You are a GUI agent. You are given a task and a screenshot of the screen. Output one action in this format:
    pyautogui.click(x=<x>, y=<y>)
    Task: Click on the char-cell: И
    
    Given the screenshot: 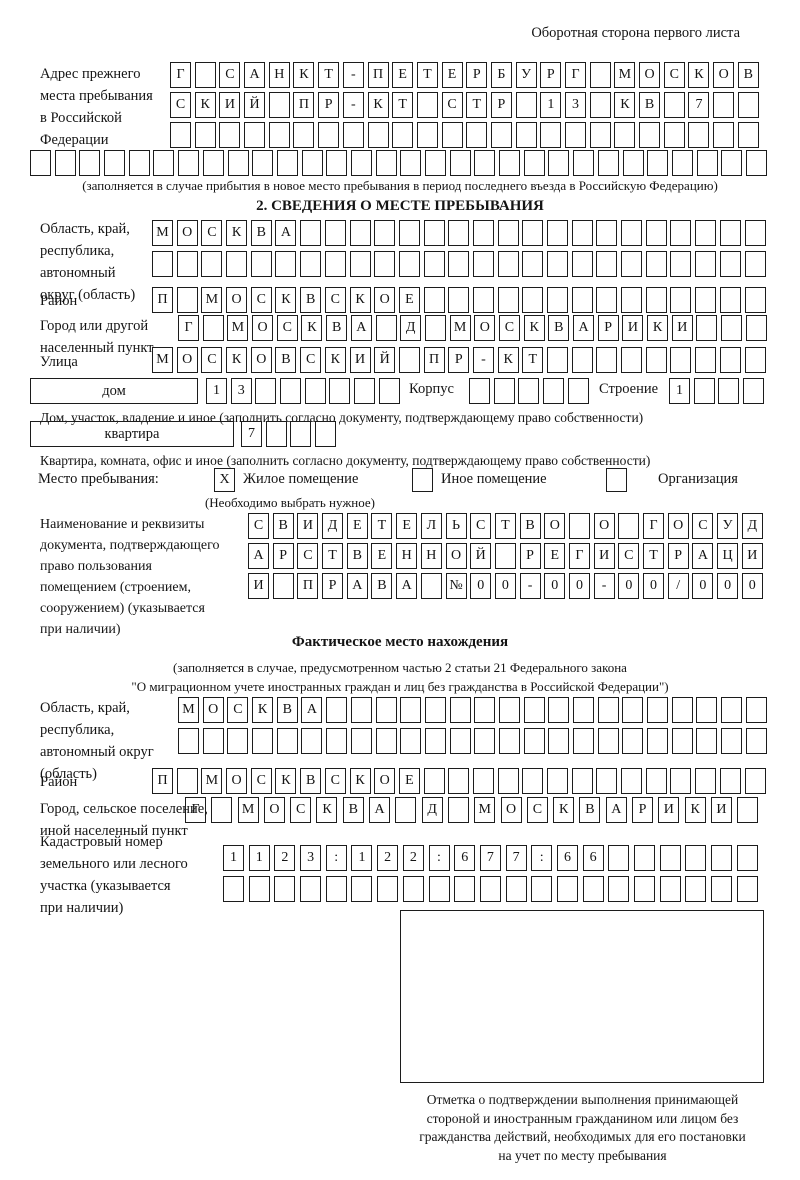 What is the action you would take?
    pyautogui.click(x=669, y=810)
    